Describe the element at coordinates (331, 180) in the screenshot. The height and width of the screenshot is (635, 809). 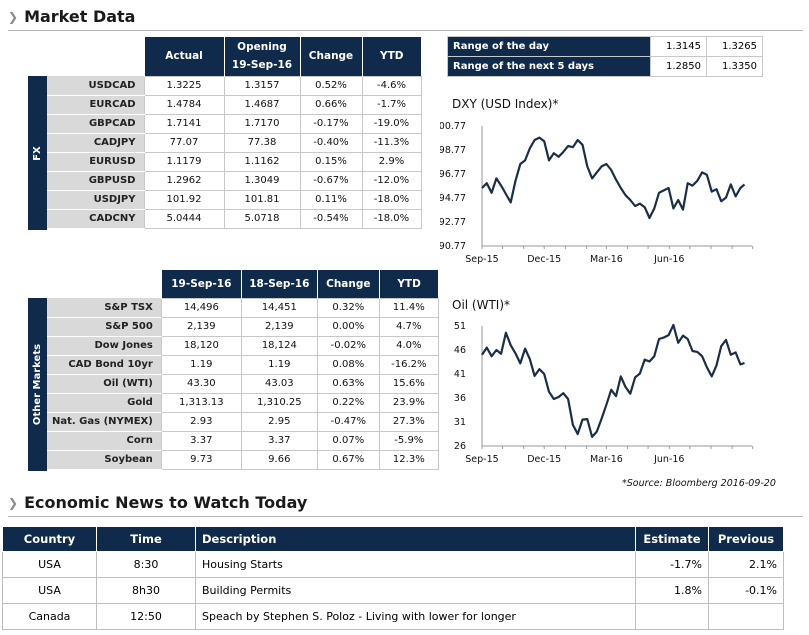
I see `fx-change-cell: -0.67%` at that location.